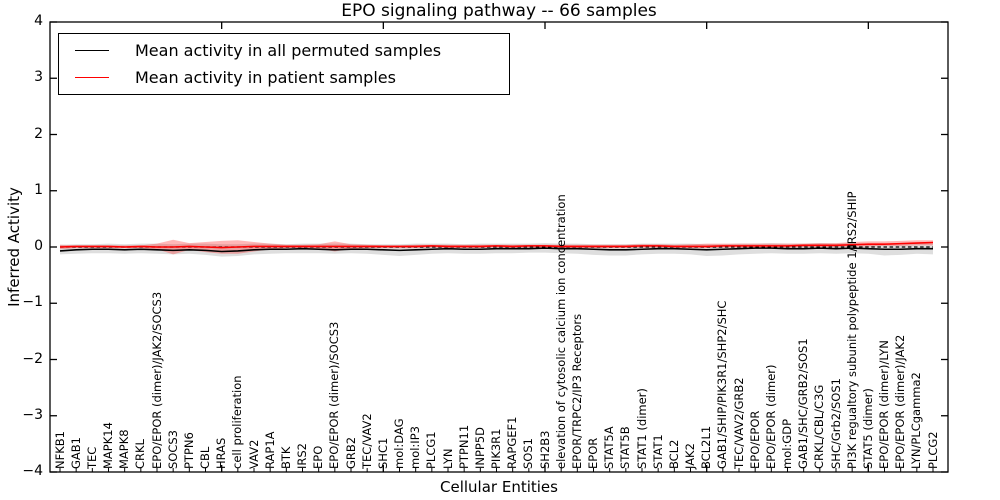  What do you see at coordinates (288, 51) in the screenshot?
I see `legend-label-permuted: Mean activity in all permuted samples` at bounding box center [288, 51].